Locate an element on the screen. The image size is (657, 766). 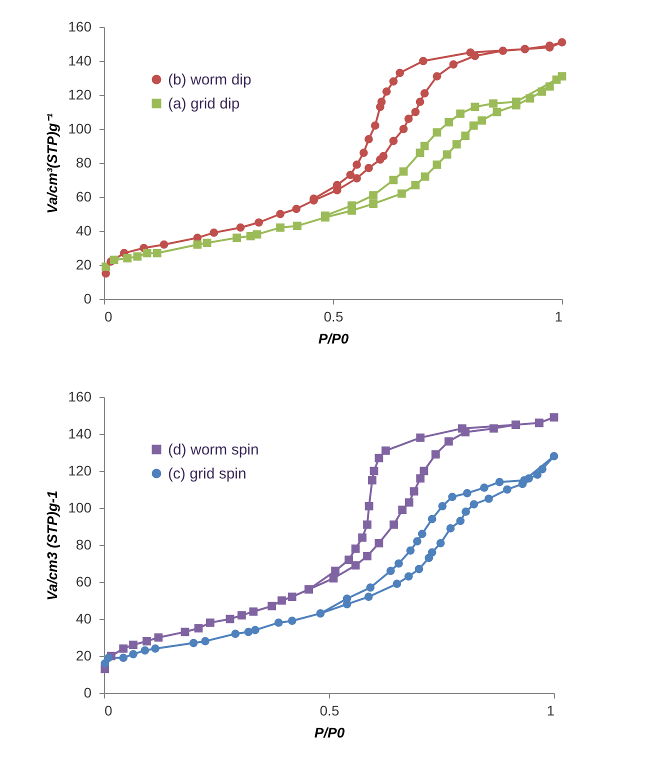
legend-label: (b) worm dip is located at coordinates (210, 80).